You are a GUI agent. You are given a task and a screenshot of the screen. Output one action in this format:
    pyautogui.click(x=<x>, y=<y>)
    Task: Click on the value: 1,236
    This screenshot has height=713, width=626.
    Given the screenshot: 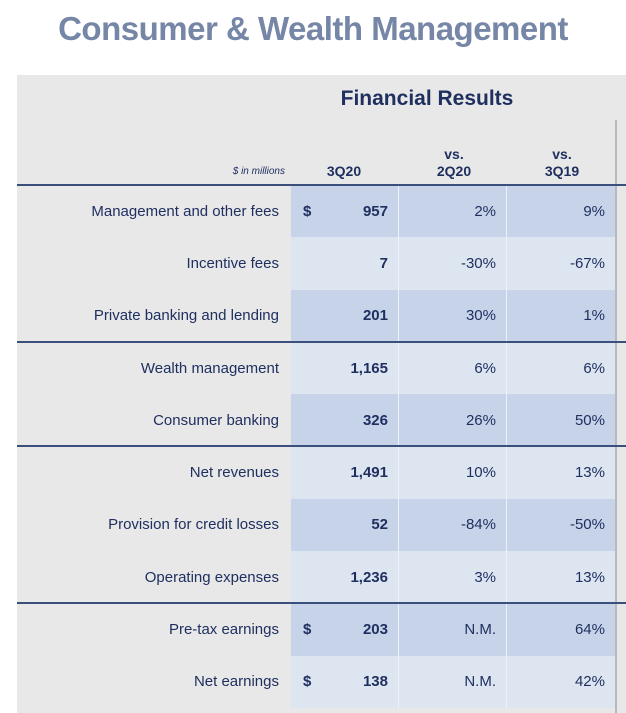 What is the action you would take?
    pyautogui.click(x=369, y=577)
    